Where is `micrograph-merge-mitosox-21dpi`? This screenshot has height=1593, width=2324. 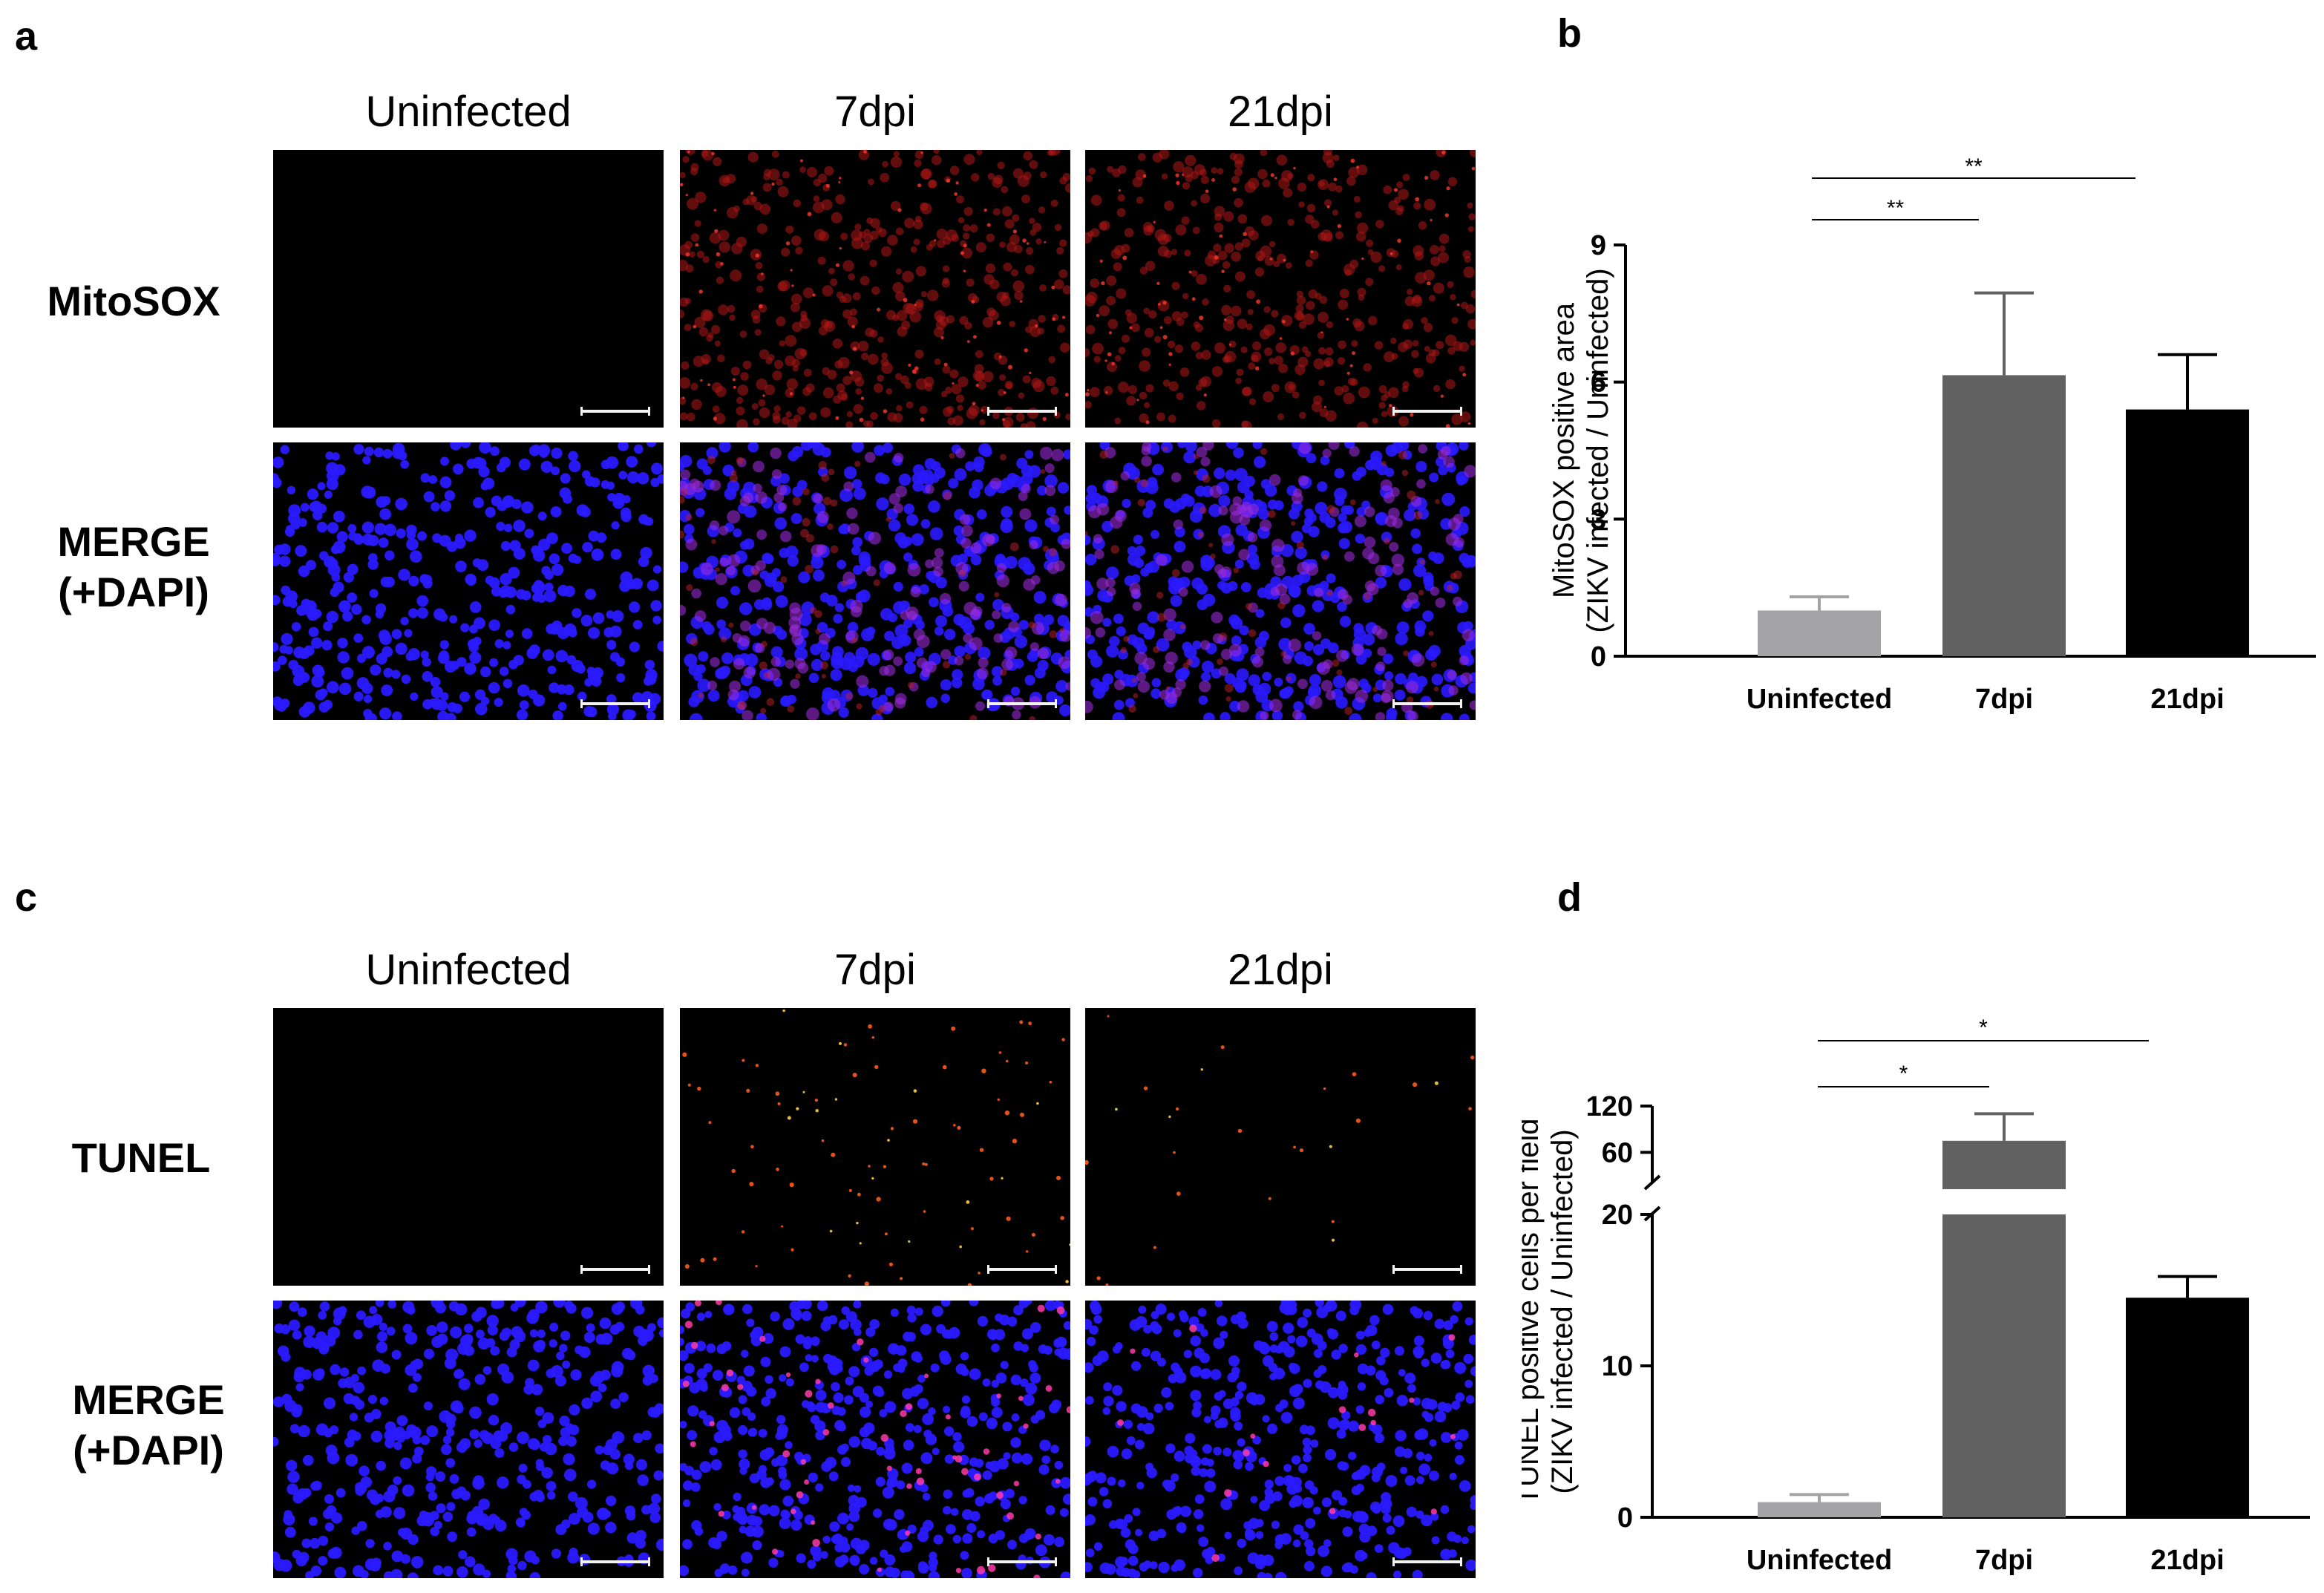
micrograph-merge-mitosox-21dpi is located at coordinates (1280, 581).